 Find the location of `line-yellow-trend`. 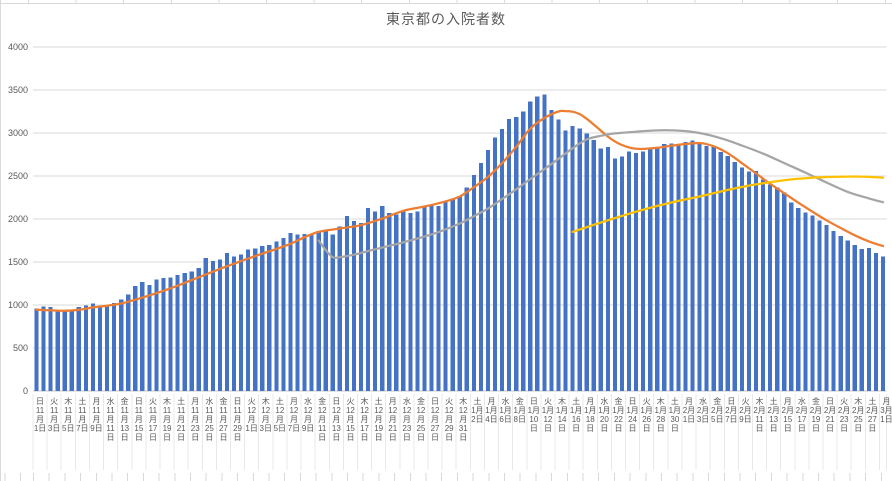

line-yellow-trend is located at coordinates (728, 204).